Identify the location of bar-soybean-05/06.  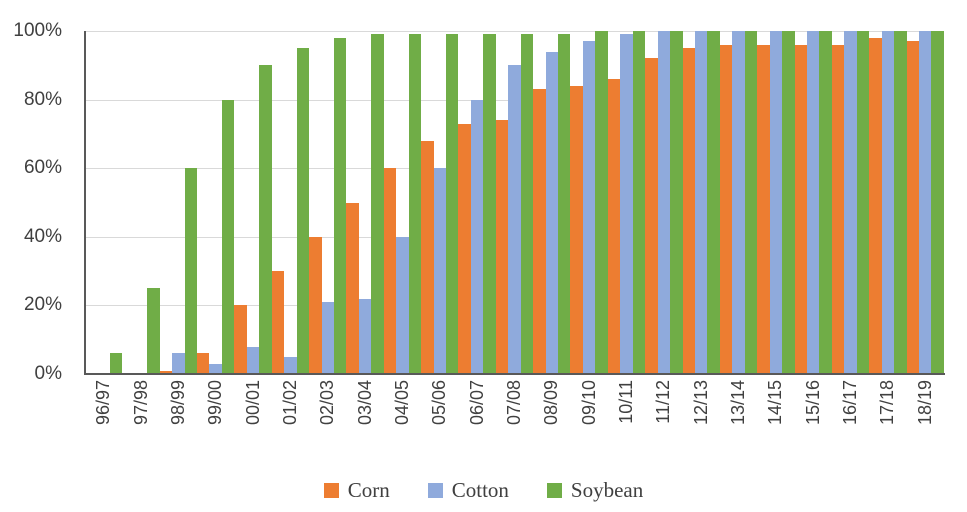
(452, 204).